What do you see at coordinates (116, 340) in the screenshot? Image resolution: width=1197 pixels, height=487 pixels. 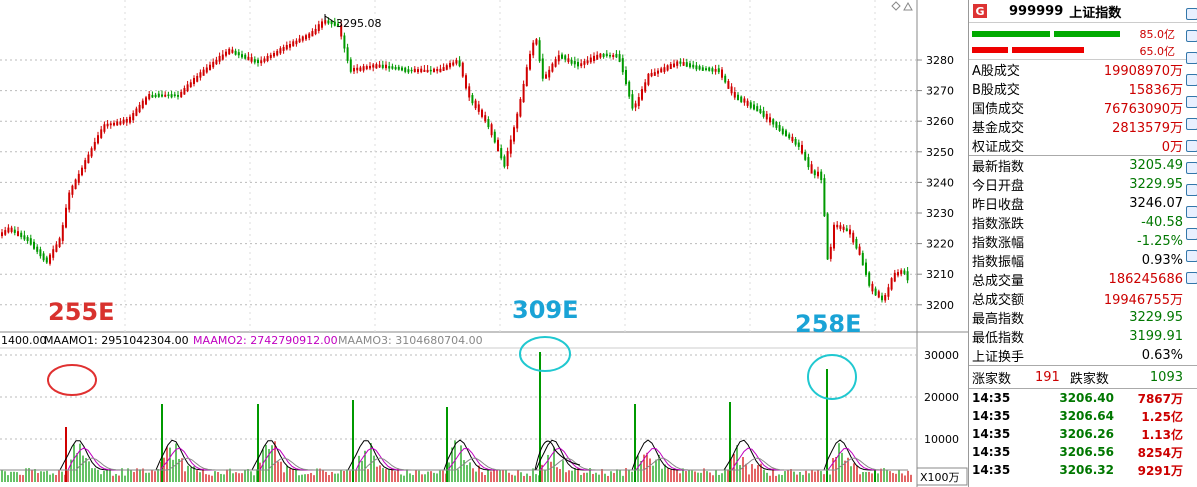 I see `ma-legend-m1: MAAMO1: 2951042304.00` at bounding box center [116, 340].